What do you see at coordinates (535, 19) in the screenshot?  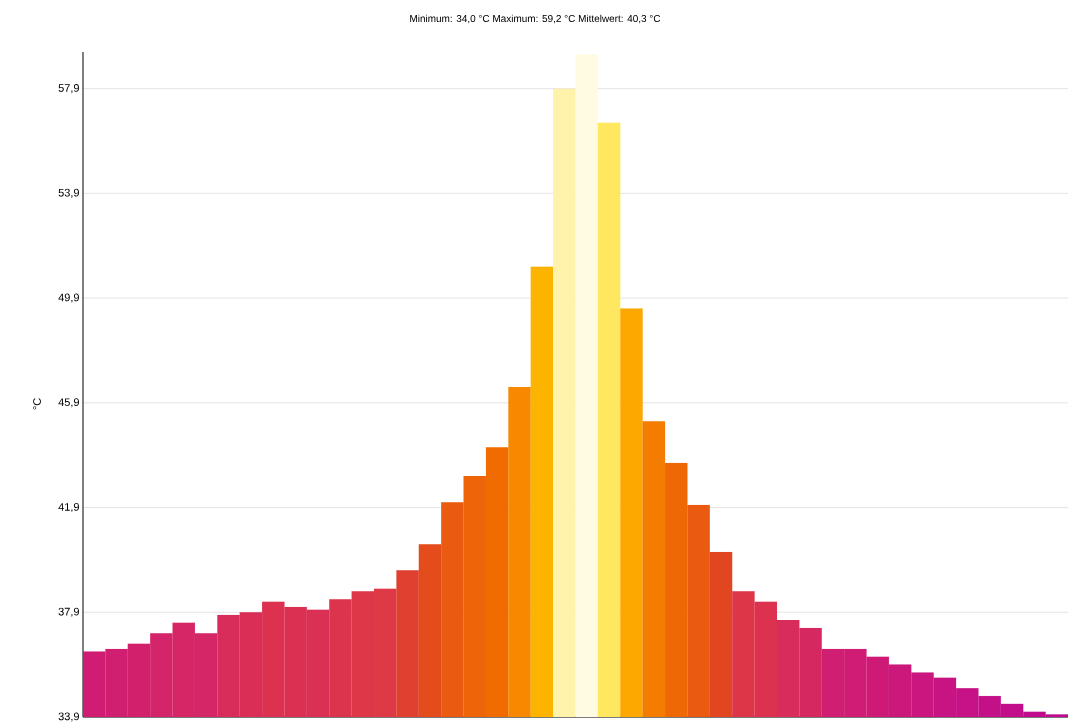 I see `chart-title: Minimum: 34,0 °C Maximum: 59,2 °C Mittelwert: 40,3 °C` at bounding box center [535, 19].